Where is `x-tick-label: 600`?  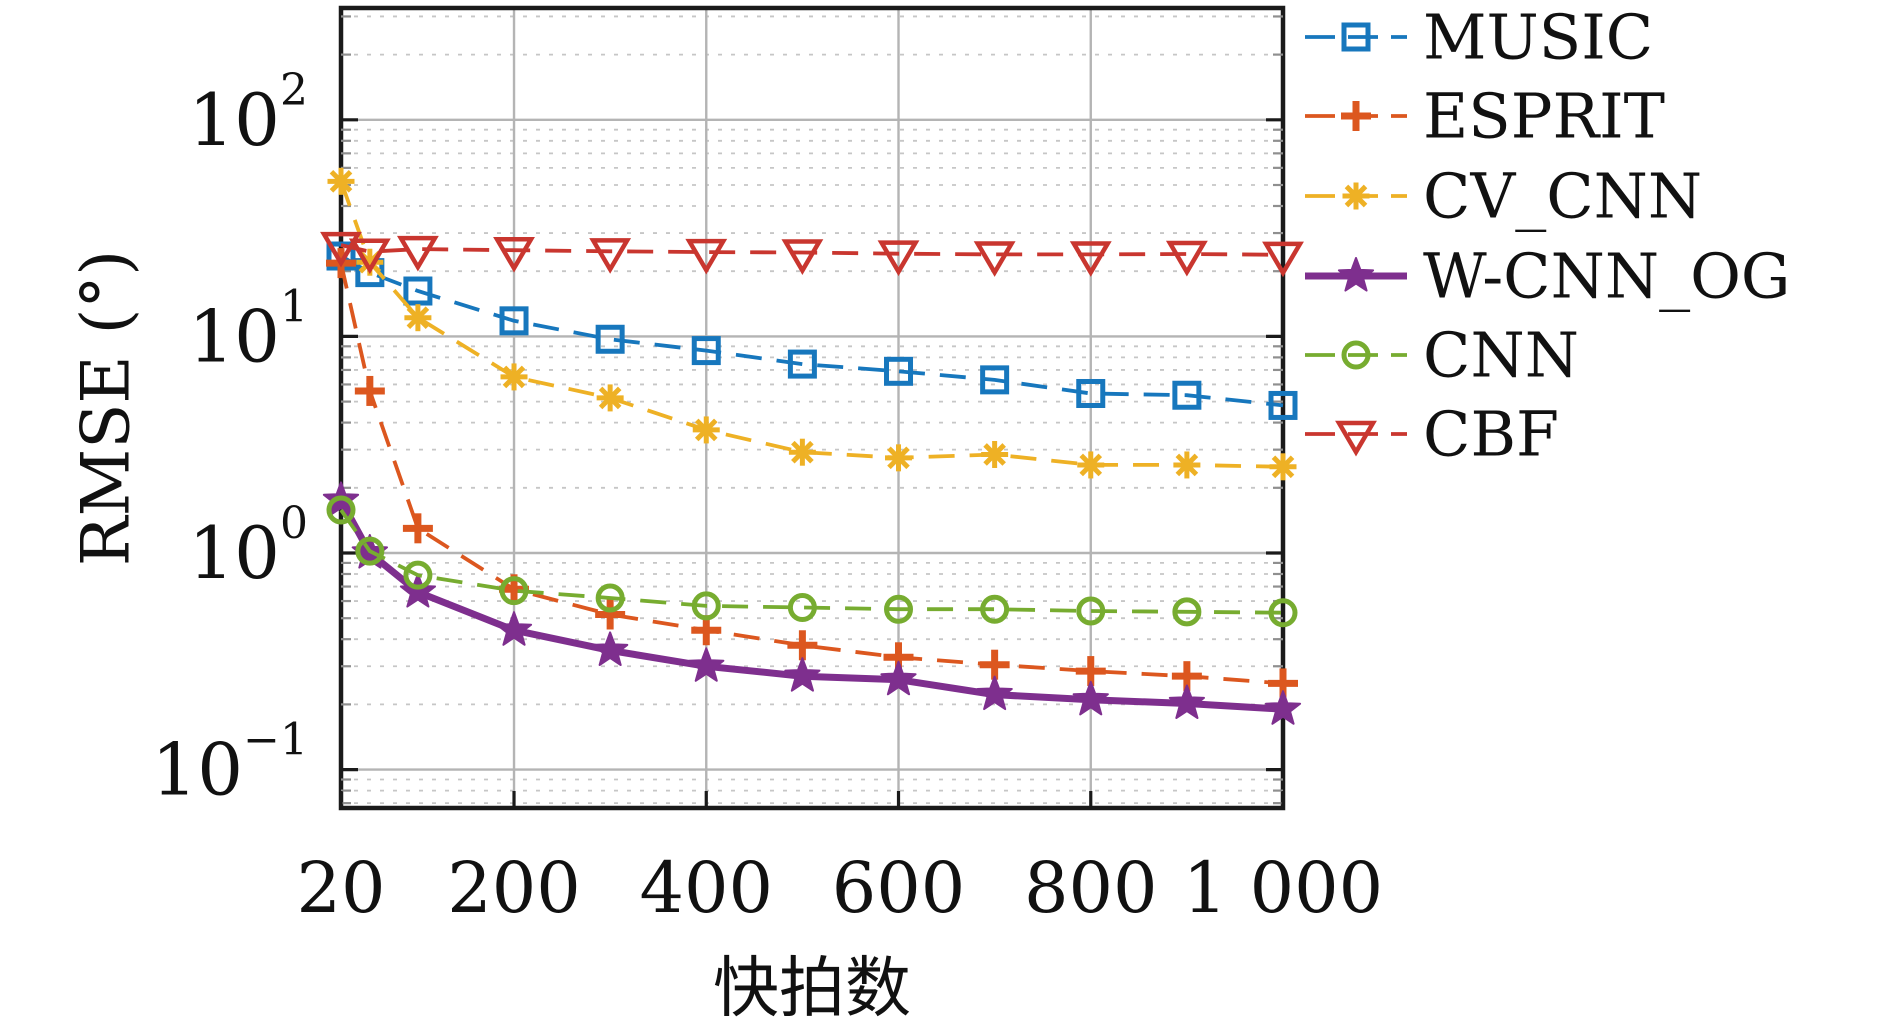 x-tick-label: 600 is located at coordinates (899, 888).